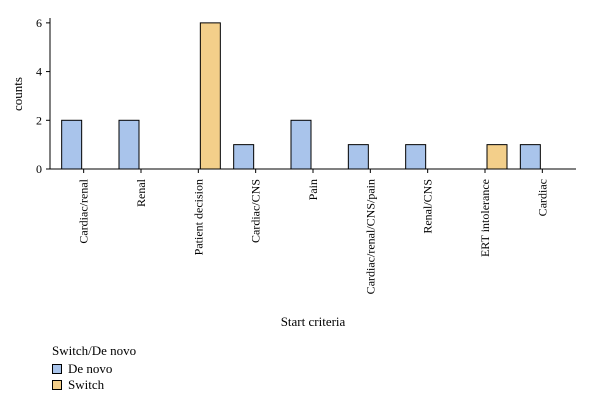 The width and height of the screenshot is (600, 408). I want to click on legend-item-de-novo: De novo, so click(94, 369).